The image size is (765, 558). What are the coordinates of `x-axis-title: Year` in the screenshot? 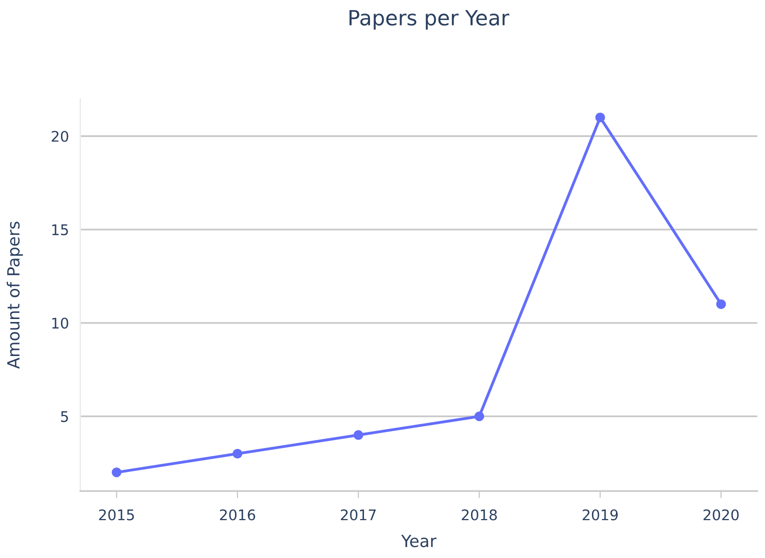 It's located at (418, 541).